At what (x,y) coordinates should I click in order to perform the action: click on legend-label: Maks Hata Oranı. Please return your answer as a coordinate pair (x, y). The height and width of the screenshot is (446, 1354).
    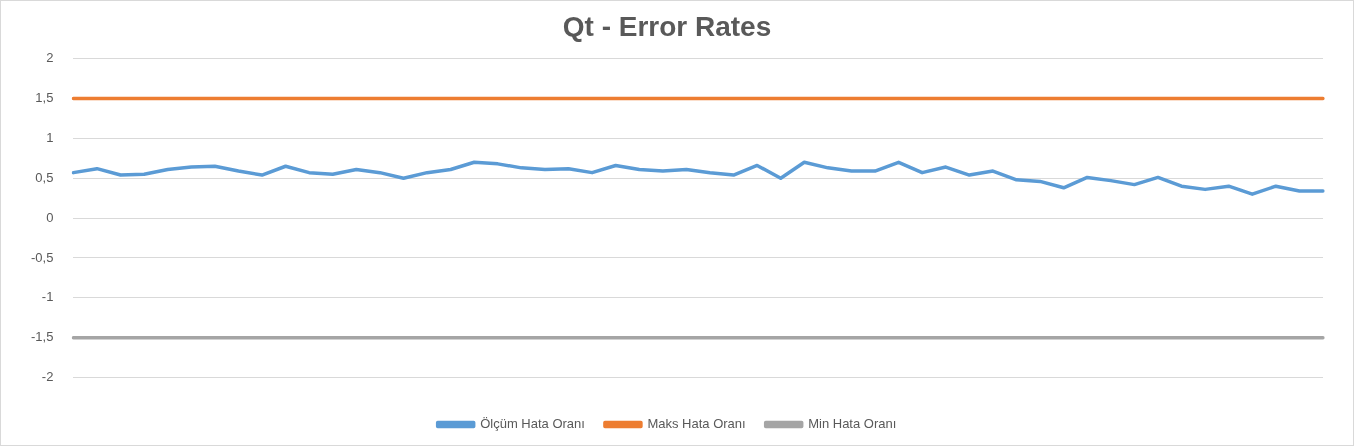
    Looking at the image, I should click on (696, 424).